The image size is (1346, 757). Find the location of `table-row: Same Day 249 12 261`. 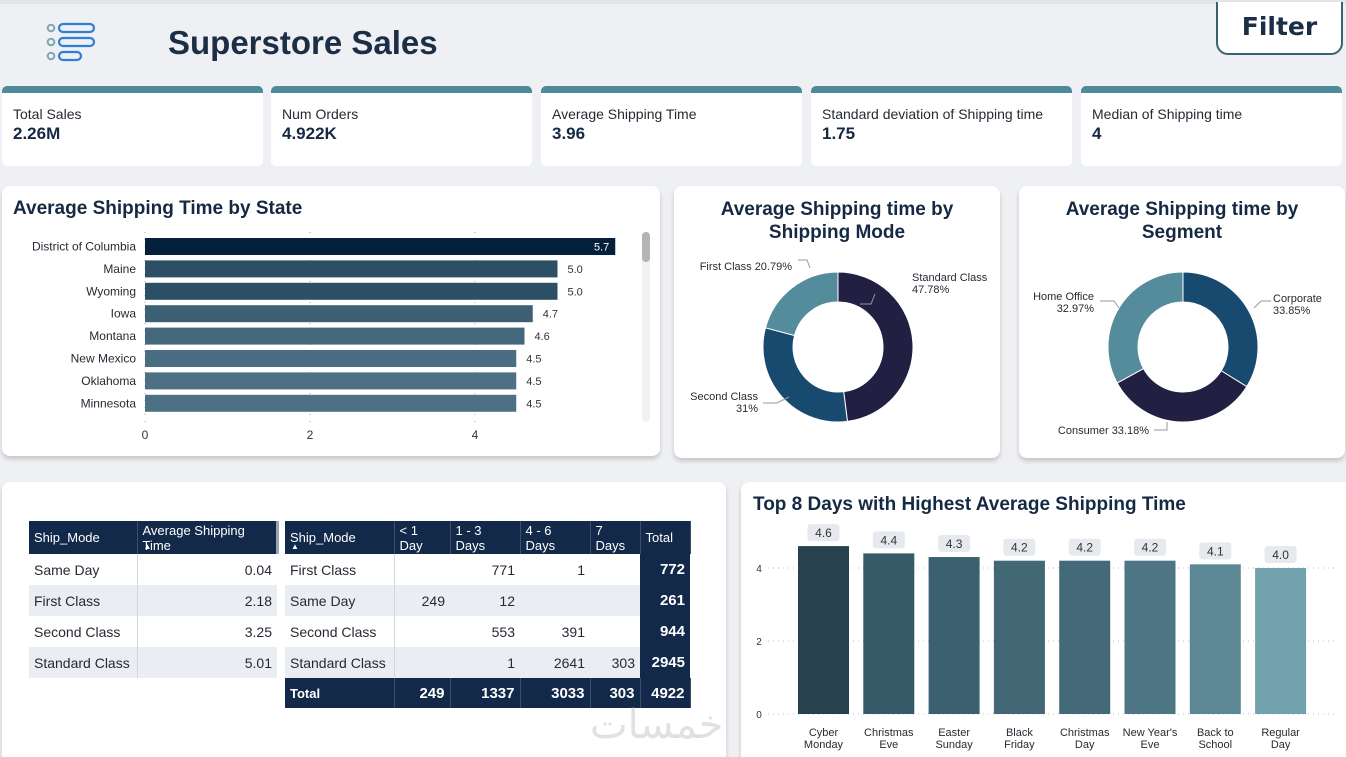

table-row: Same Day 249 12 261 is located at coordinates (487, 600).